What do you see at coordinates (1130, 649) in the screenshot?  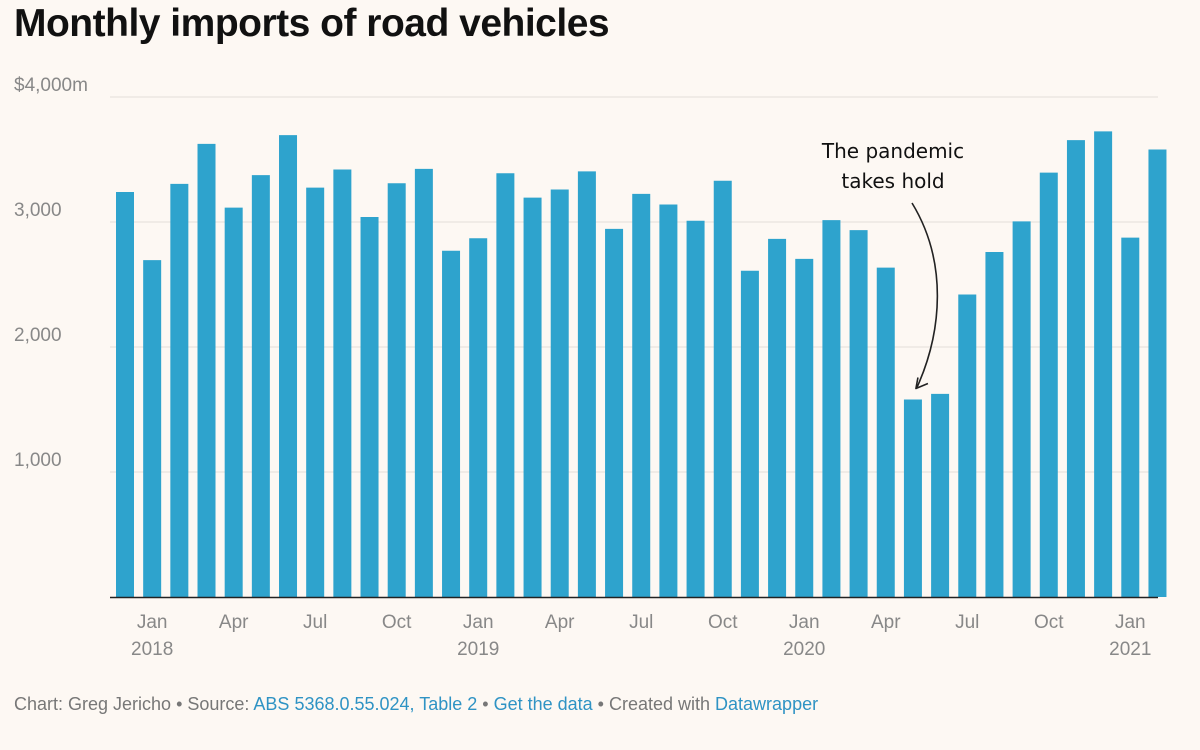 I see `x-tick-year-label: 2021` at bounding box center [1130, 649].